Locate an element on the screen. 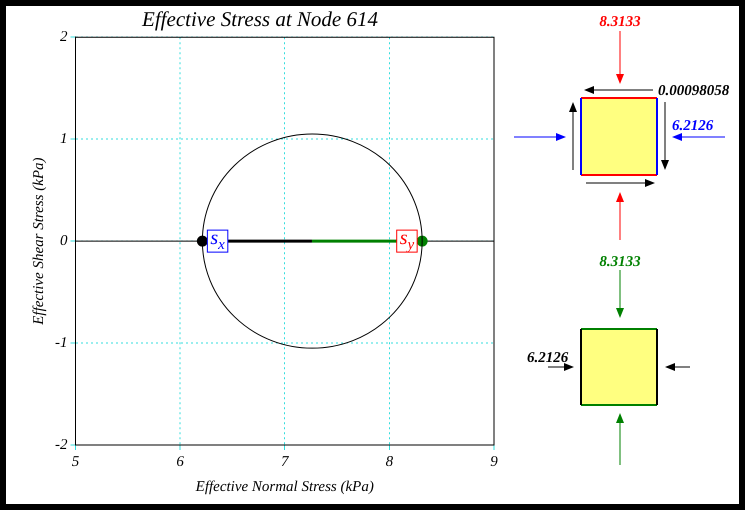 The image size is (745, 510). x-tick-label: 9 is located at coordinates (494, 462).